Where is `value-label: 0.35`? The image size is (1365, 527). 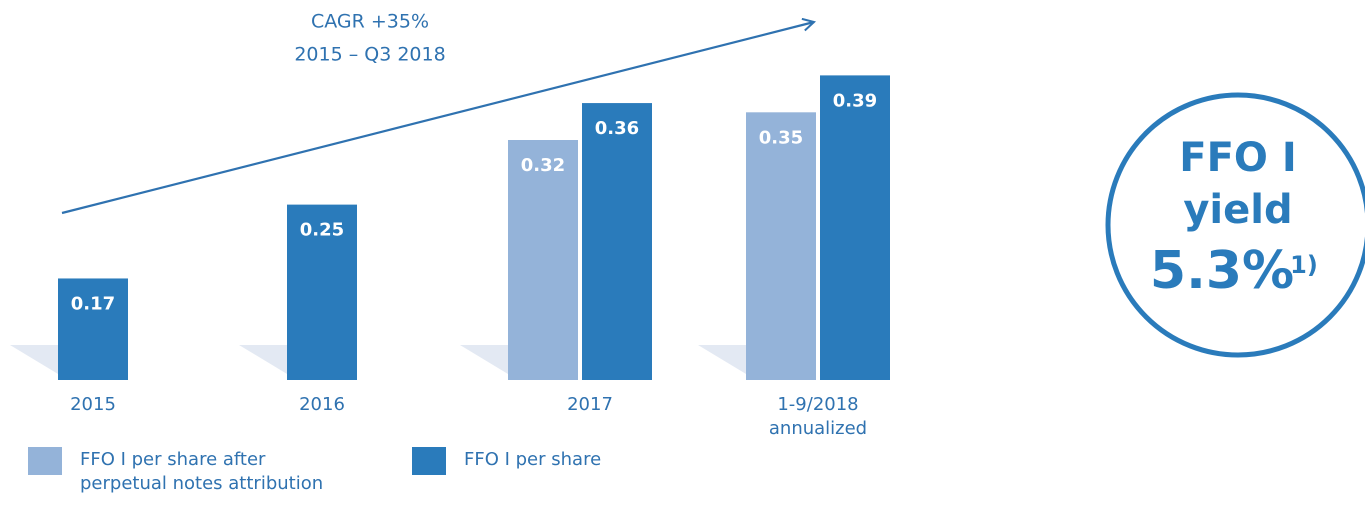
value-label: 0.35 is located at coordinates (781, 137).